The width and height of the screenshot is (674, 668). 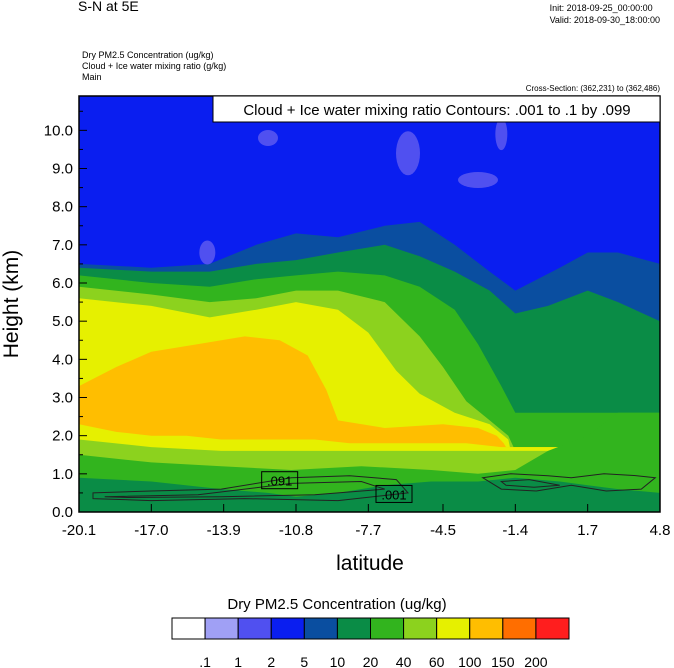 I want to click on colorbar-label: 2, so click(x=271, y=661).